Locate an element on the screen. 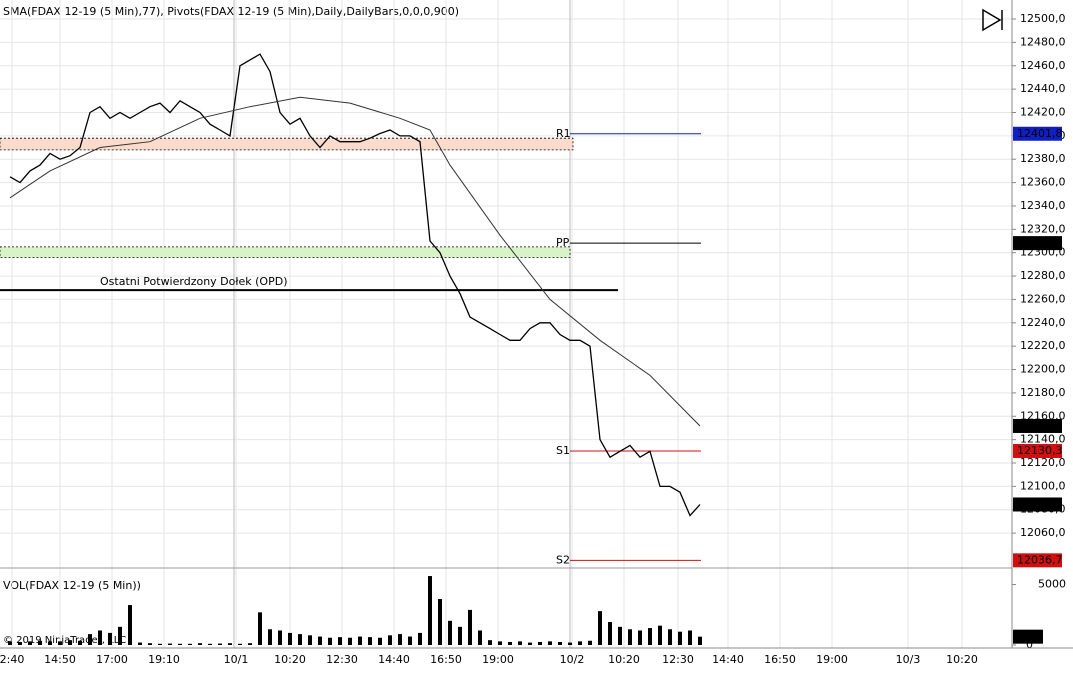  opd-label: Ostatni Potwierdzony Dołek (OPD) is located at coordinates (193, 281).